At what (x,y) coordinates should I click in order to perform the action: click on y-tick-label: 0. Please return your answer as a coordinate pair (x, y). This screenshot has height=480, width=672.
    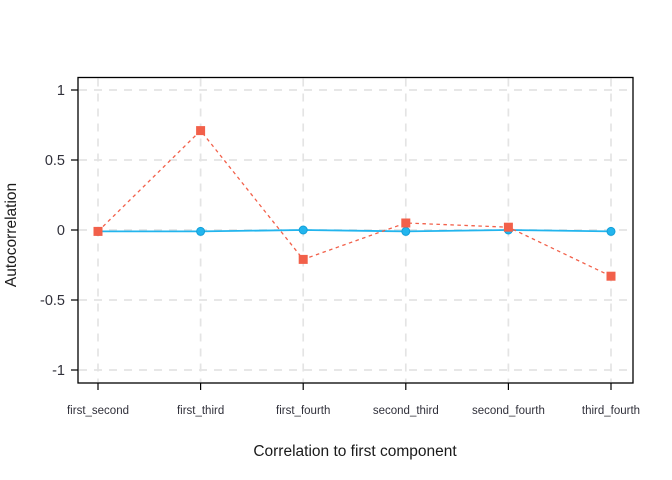
    Looking at the image, I should click on (61, 231).